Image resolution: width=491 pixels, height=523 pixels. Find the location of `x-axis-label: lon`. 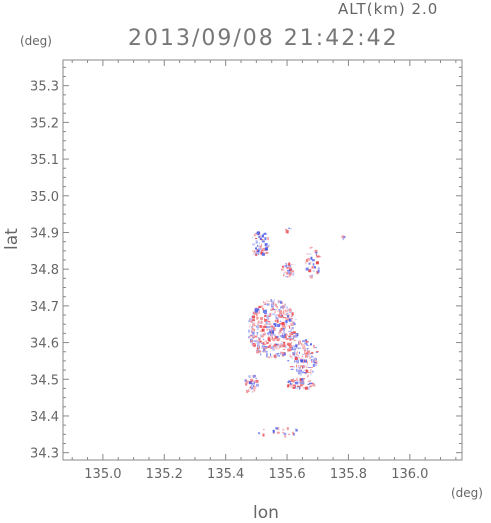

x-axis-label: lon is located at coordinates (266, 513).